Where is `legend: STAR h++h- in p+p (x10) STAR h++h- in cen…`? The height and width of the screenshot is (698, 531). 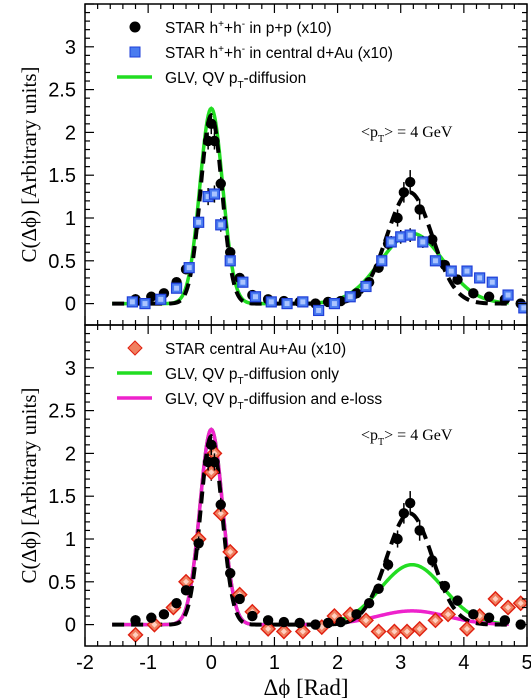 legend: STAR h++h- in p+p (x10) STAR h++h- in cen… is located at coordinates (255, 55).